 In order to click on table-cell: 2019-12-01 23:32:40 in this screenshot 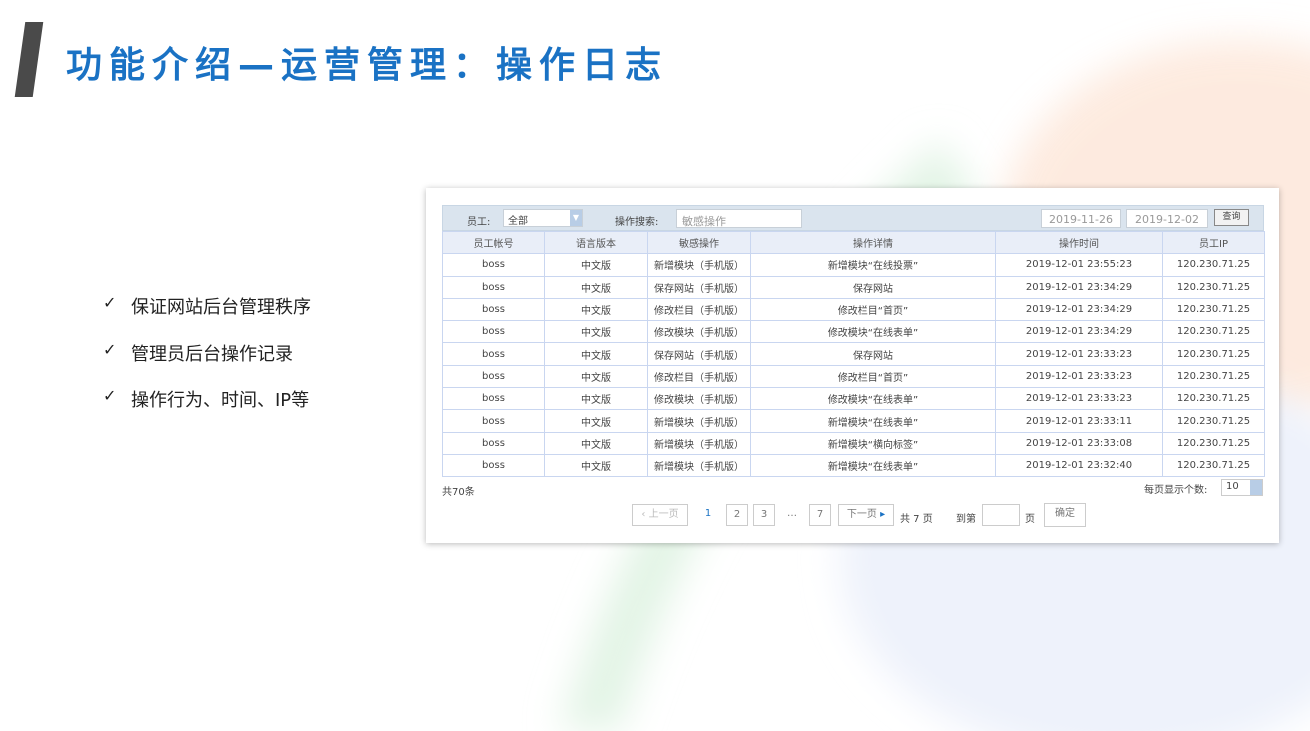, I will do `click(1079, 465)`.